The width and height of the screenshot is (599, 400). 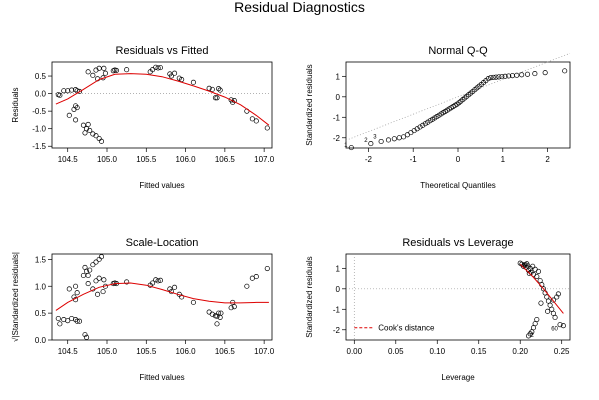 What do you see at coordinates (338, 76) in the screenshot?
I see `p1-ytick-label-3: 1` at bounding box center [338, 76].